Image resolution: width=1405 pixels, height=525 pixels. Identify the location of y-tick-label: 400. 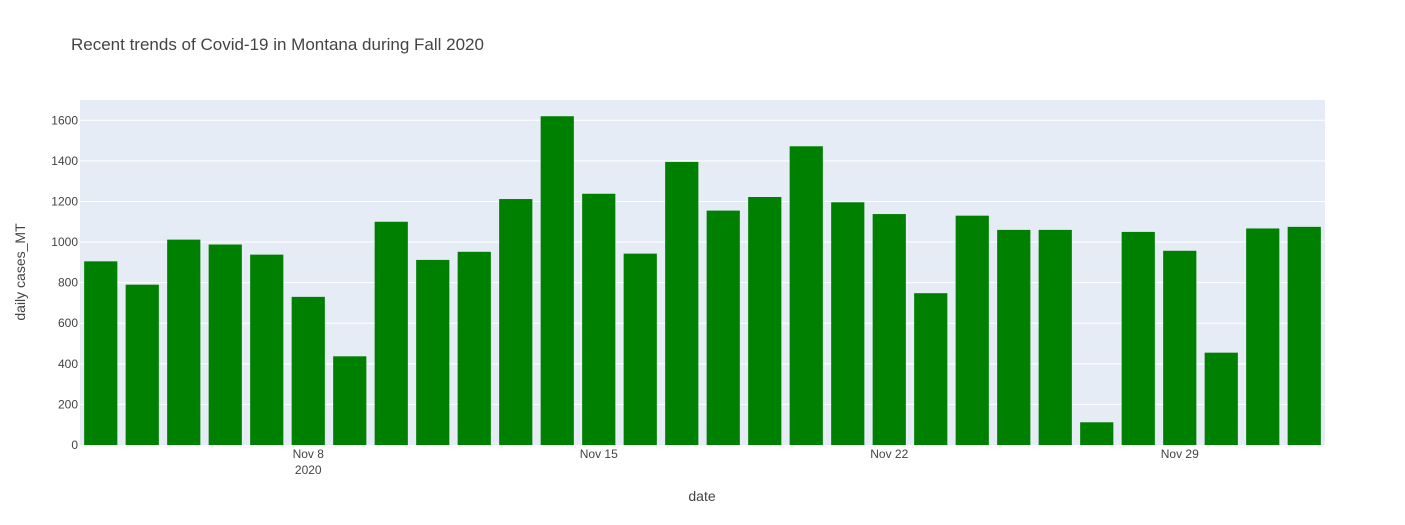
(68, 364).